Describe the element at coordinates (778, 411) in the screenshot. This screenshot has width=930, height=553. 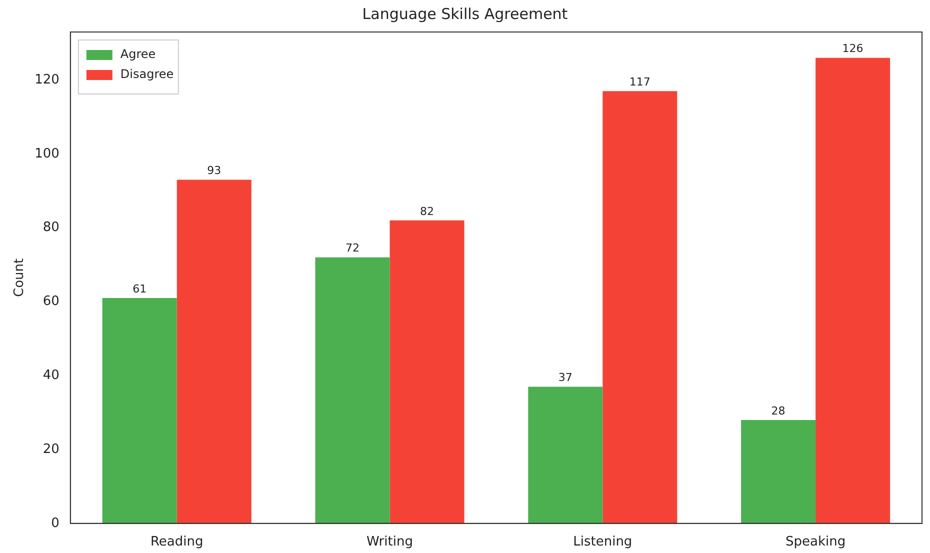
I see `data-label: 28` at that location.